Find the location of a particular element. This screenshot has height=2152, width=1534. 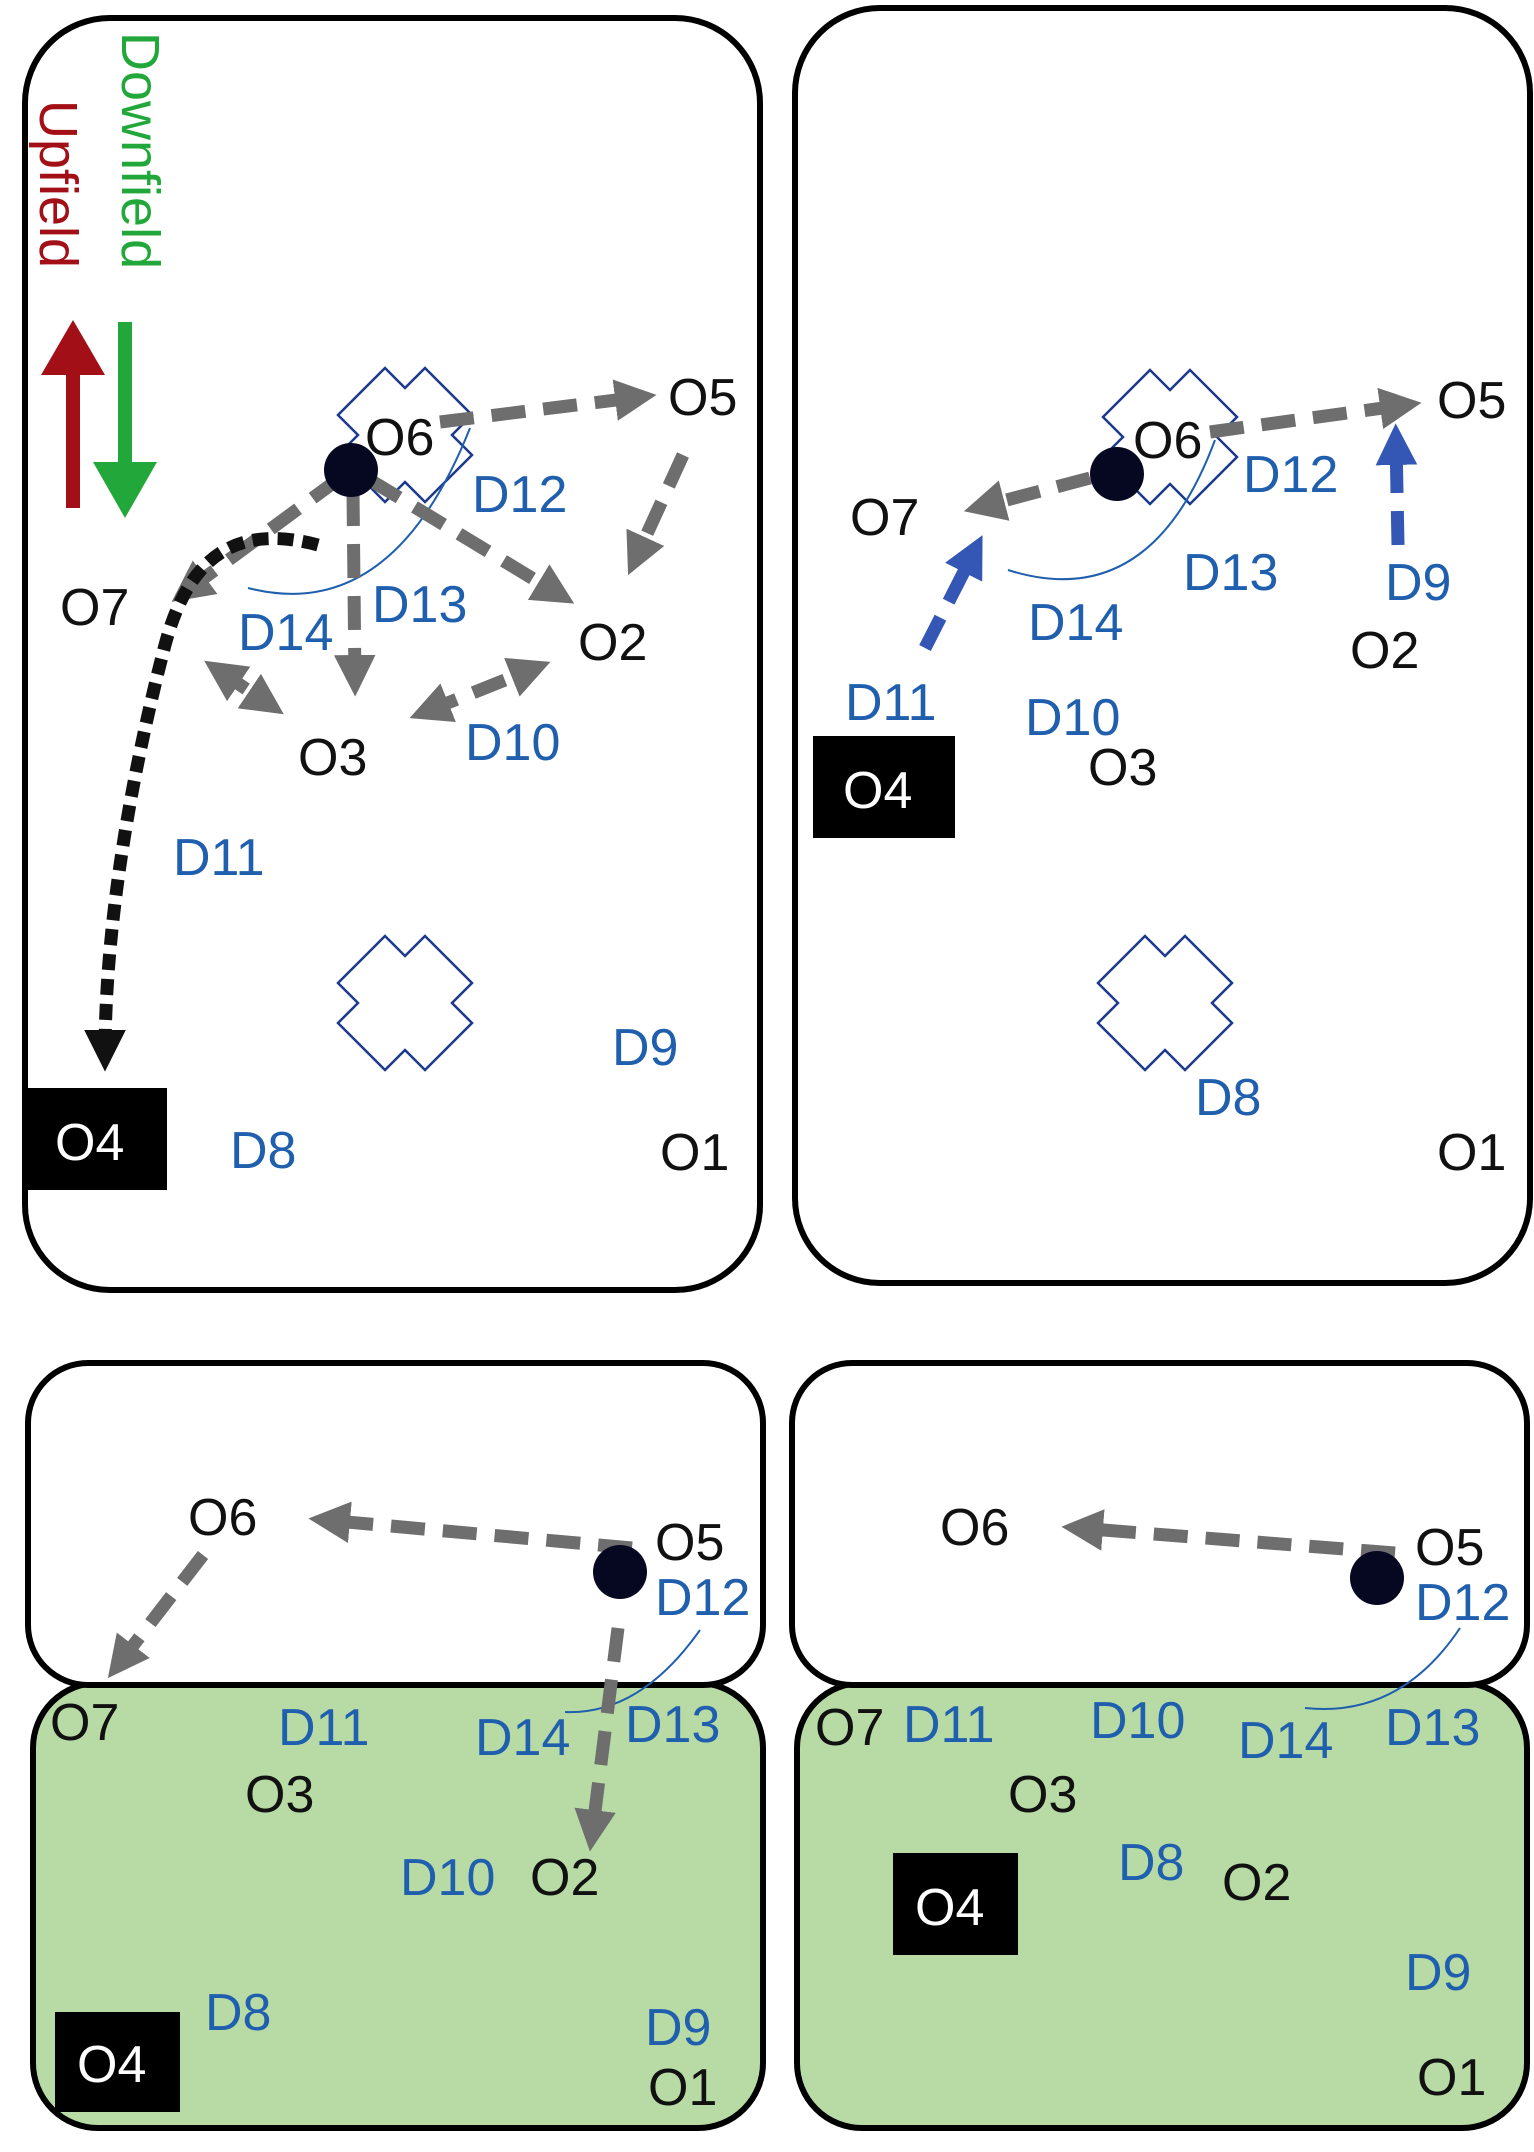

cut-arrow-o4 is located at coordinates (202, 802).